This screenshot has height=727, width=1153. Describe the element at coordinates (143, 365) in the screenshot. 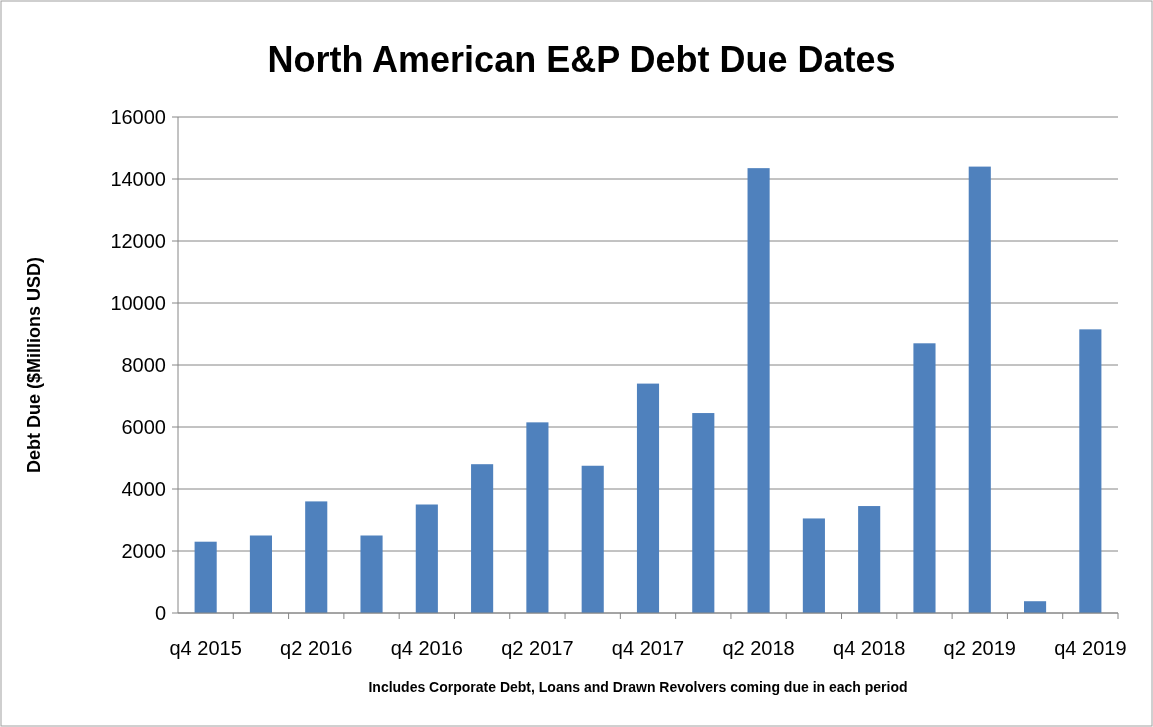

I see `y-tick-label: 8000` at that location.